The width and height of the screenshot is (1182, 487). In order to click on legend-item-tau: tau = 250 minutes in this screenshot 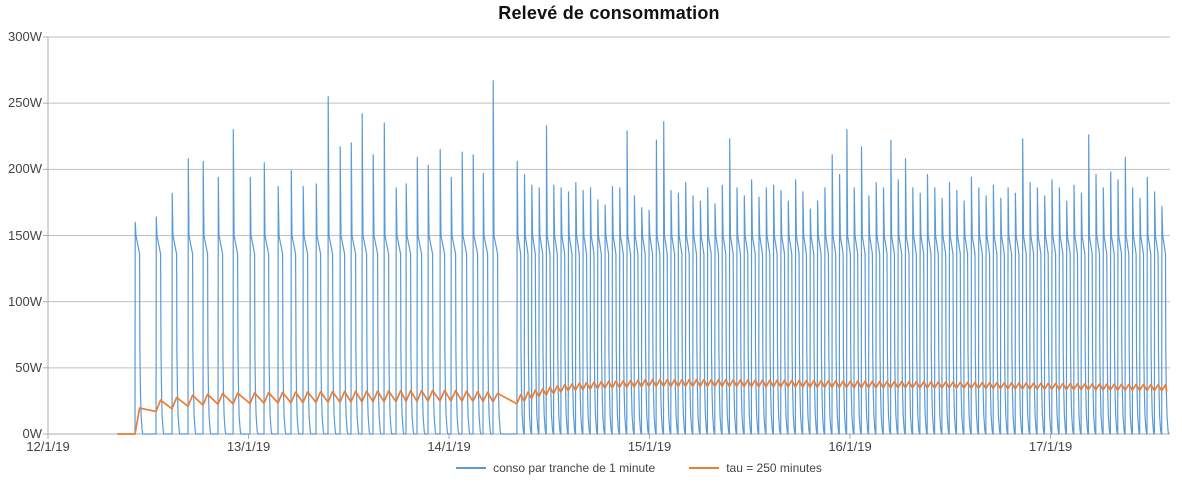, I will do `click(755, 468)`.